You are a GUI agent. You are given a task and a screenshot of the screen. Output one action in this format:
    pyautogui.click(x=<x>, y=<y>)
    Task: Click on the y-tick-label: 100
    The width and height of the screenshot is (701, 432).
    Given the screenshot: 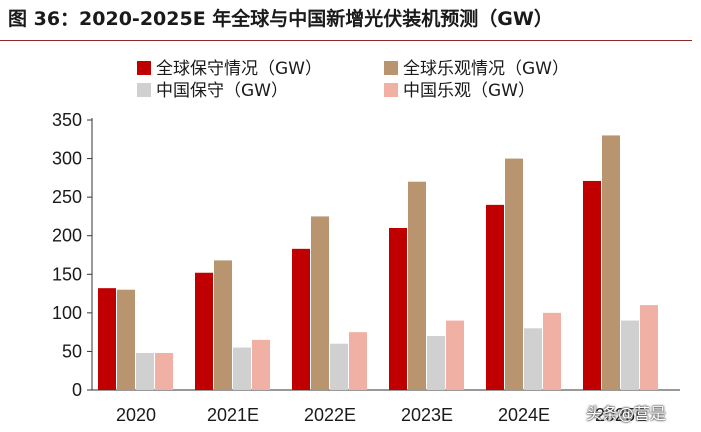 What is the action you would take?
    pyautogui.click(x=67, y=313)
    